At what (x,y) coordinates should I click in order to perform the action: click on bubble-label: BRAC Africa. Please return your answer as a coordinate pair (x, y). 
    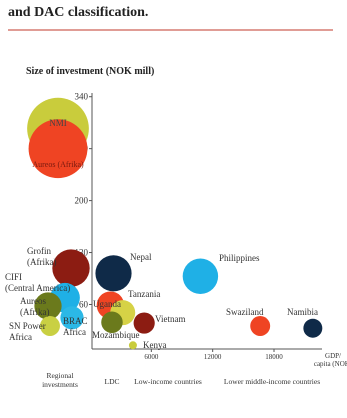
    Looking at the image, I should click on (75, 326).